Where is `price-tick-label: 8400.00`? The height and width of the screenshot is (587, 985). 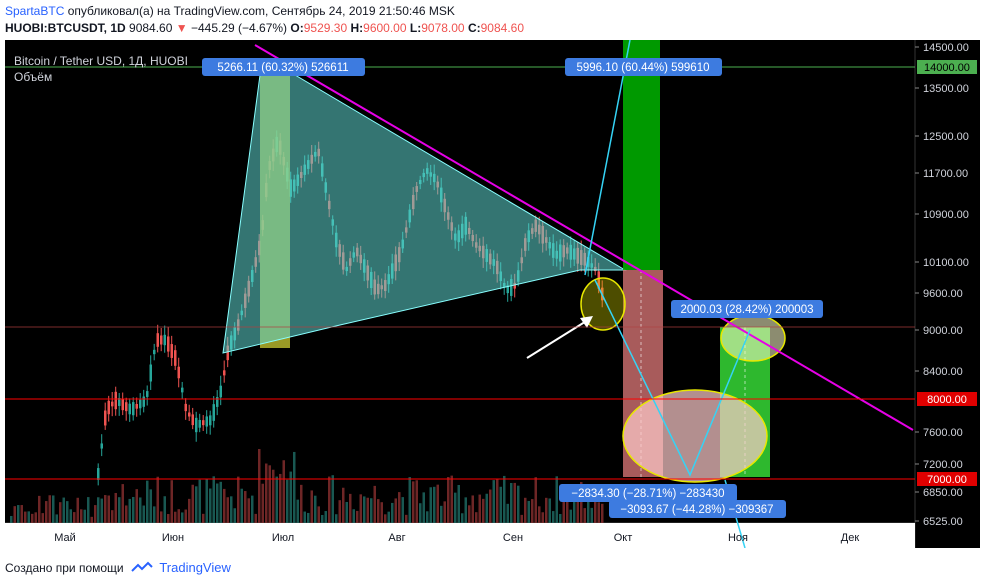
price-tick-label: 8400.00 is located at coordinates (943, 372).